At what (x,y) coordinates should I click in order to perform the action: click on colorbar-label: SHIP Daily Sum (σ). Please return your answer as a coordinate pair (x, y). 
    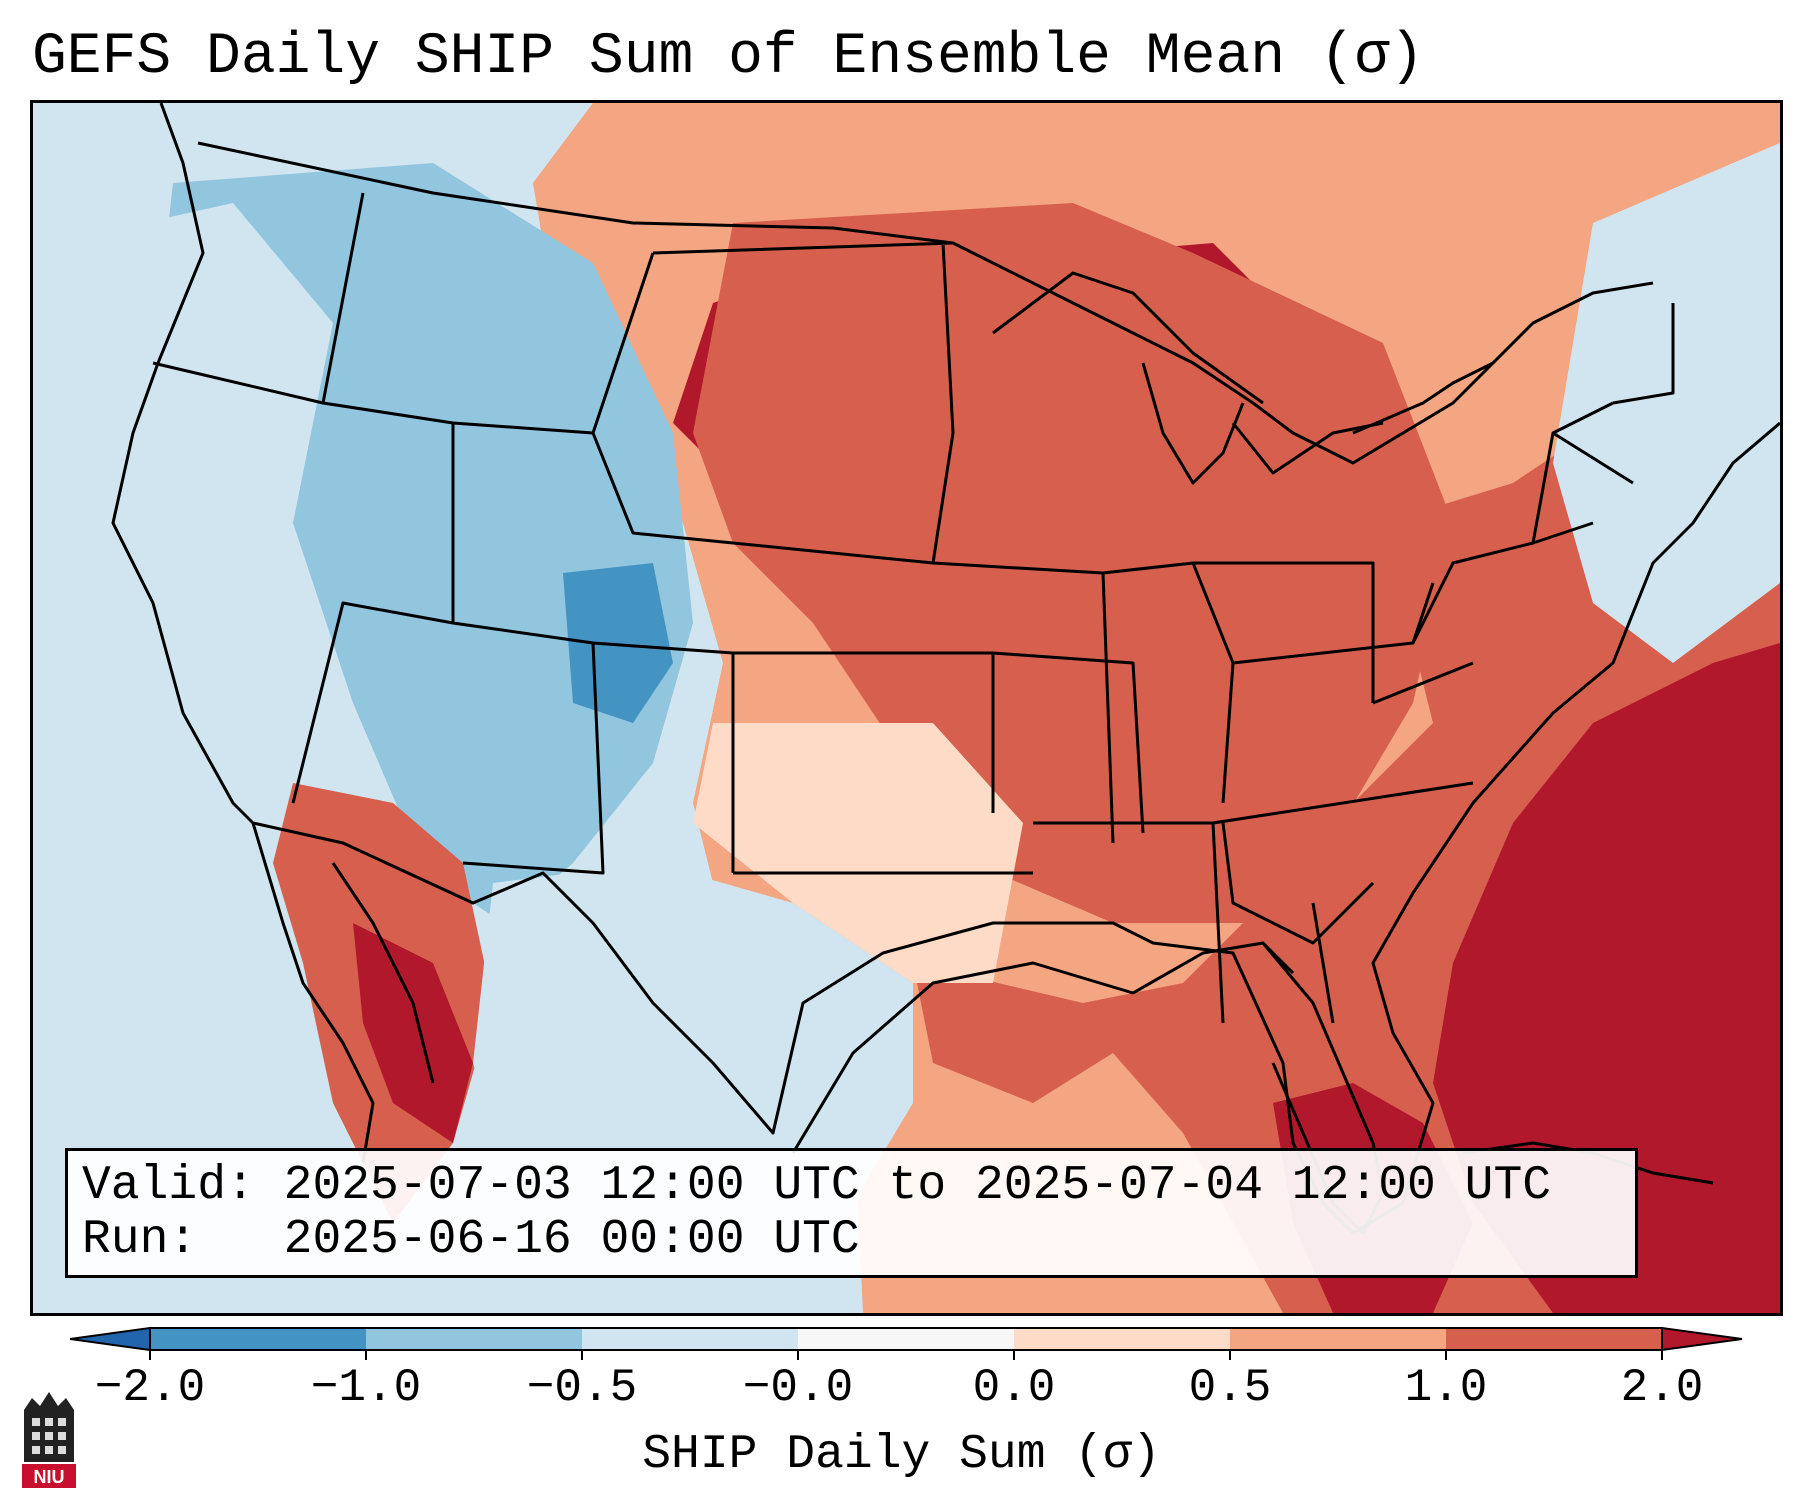
    Looking at the image, I should click on (901, 1455).